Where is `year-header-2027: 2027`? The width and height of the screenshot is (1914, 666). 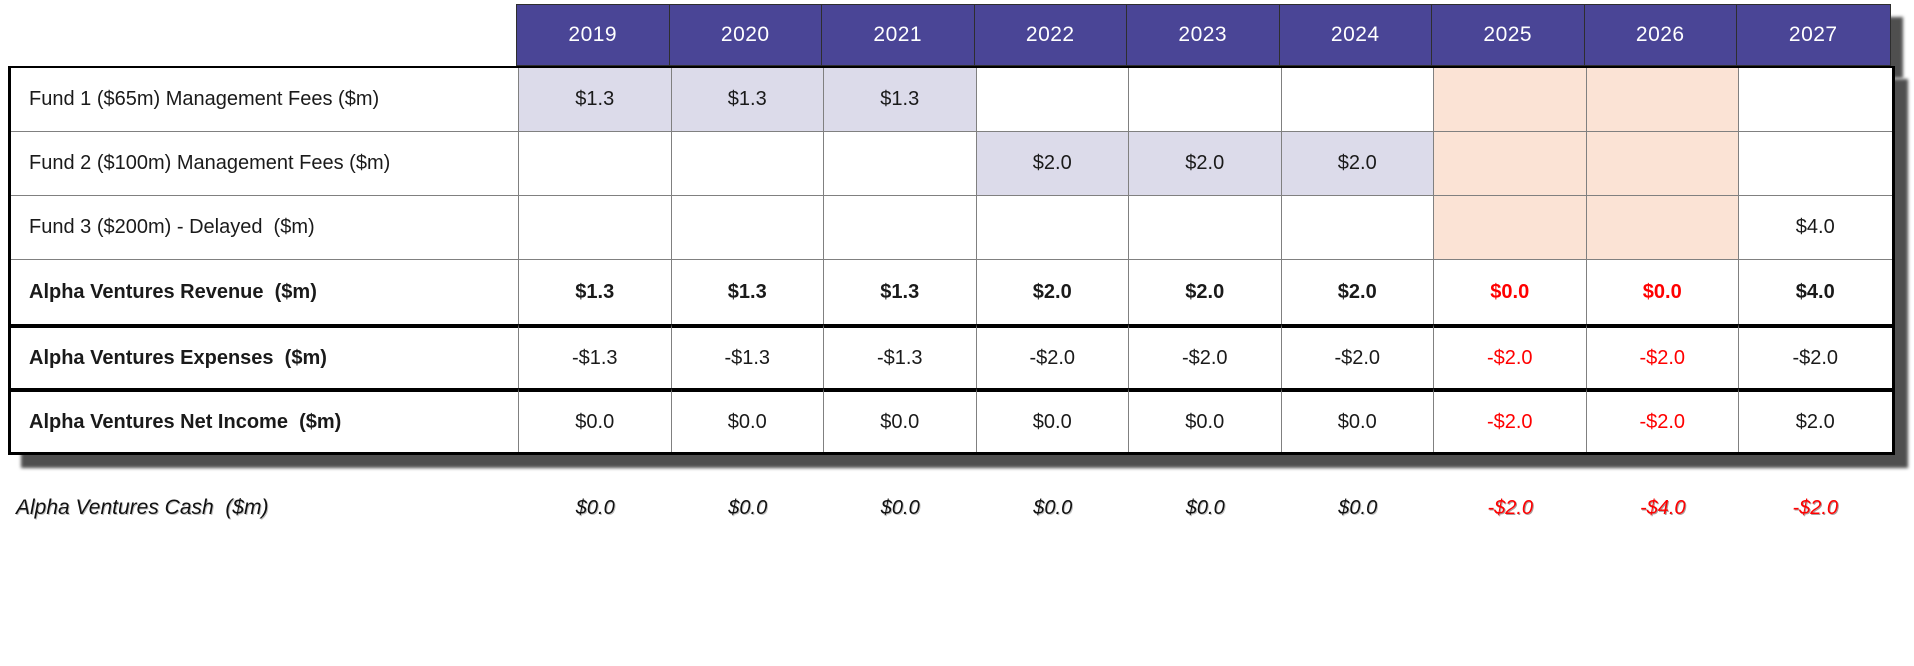
year-header-2027: 2027 is located at coordinates (1813, 34).